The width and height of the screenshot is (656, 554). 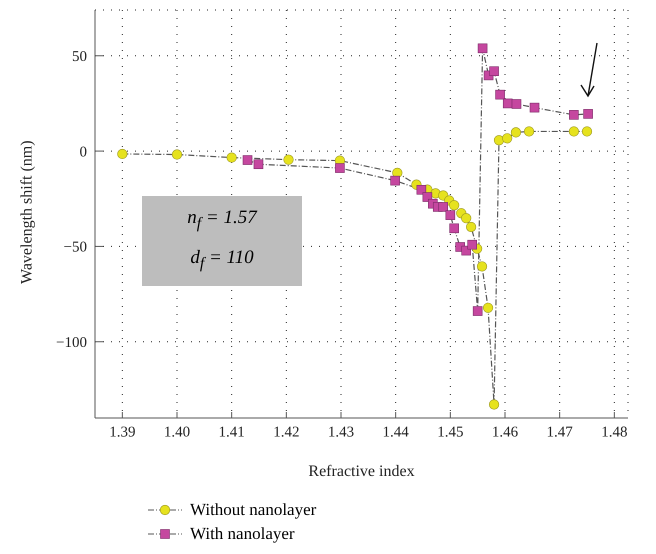 I want to click on x-axis-title: Refractive index, so click(x=361, y=471).